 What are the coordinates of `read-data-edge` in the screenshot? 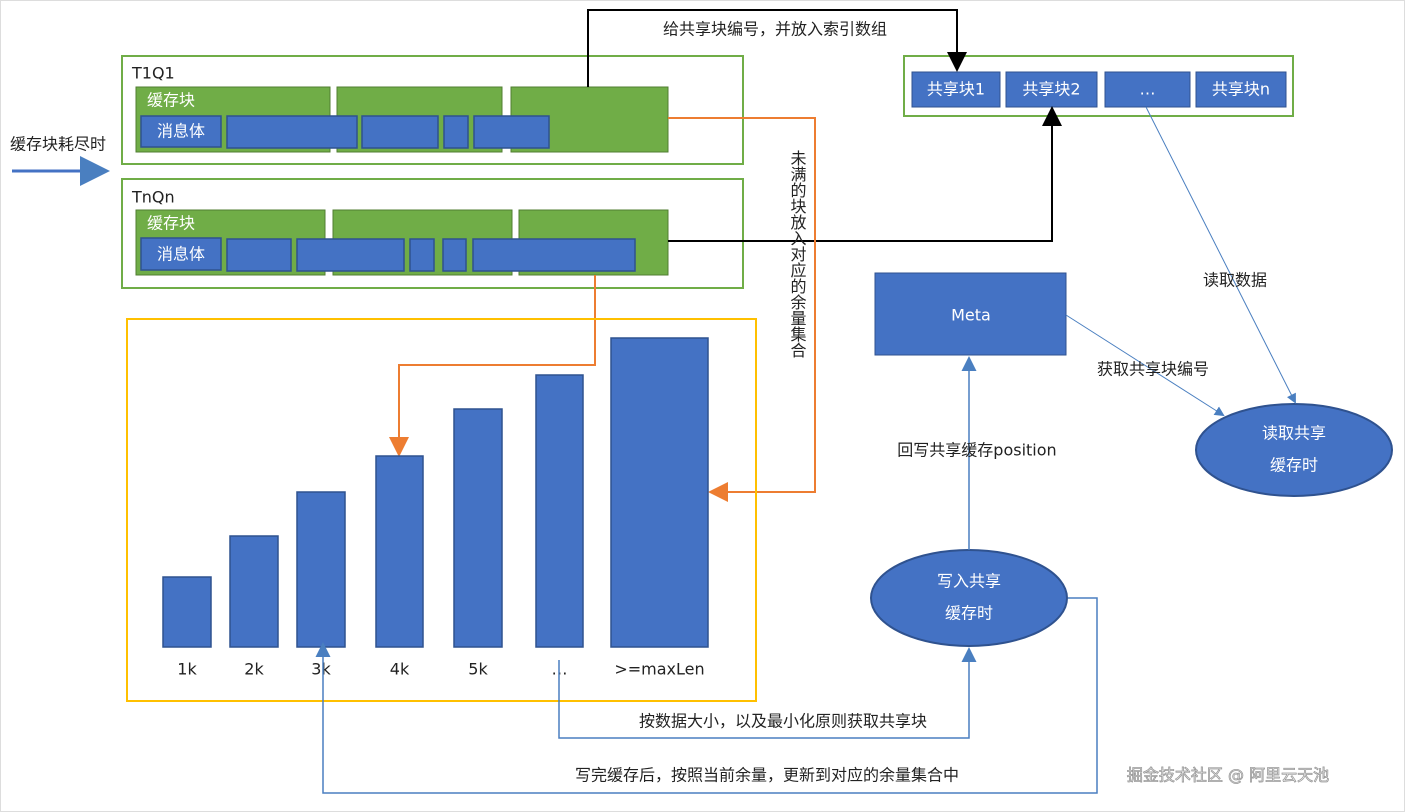 It's located at (1220, 255).